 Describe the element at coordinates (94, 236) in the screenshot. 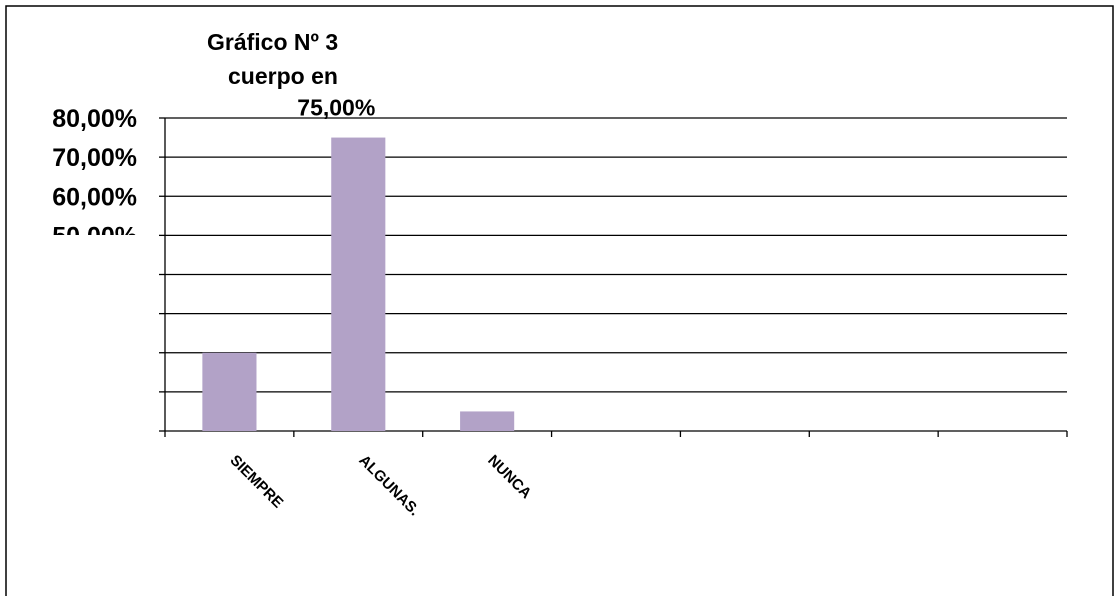

I see `y-tick-label: 50,00%` at that location.